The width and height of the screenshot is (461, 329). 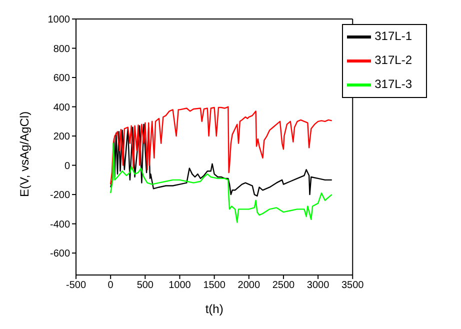 What do you see at coordinates (59, 20) in the screenshot?
I see `y-tick-label: 1000` at bounding box center [59, 20].